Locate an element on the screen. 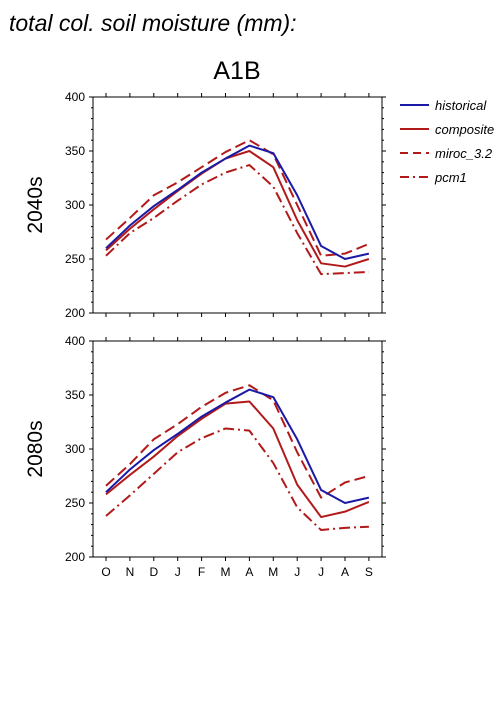 The image size is (501, 709). legend: historical composite miroc_3.2 pcm1 is located at coordinates (447, 141).